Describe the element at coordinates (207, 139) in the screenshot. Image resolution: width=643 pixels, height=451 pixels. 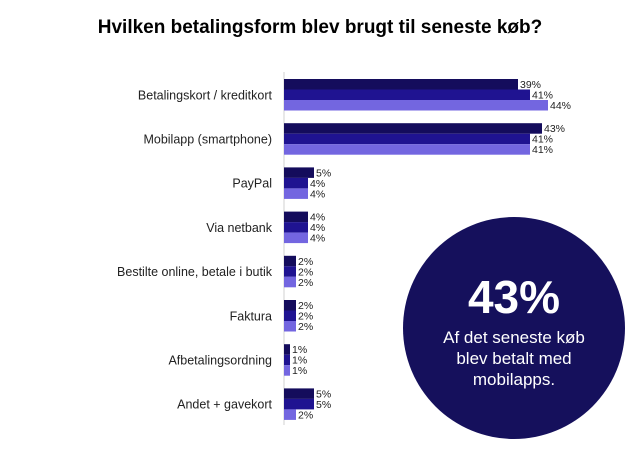
I see `category-label: Mobilapp (smartphone)` at that location.